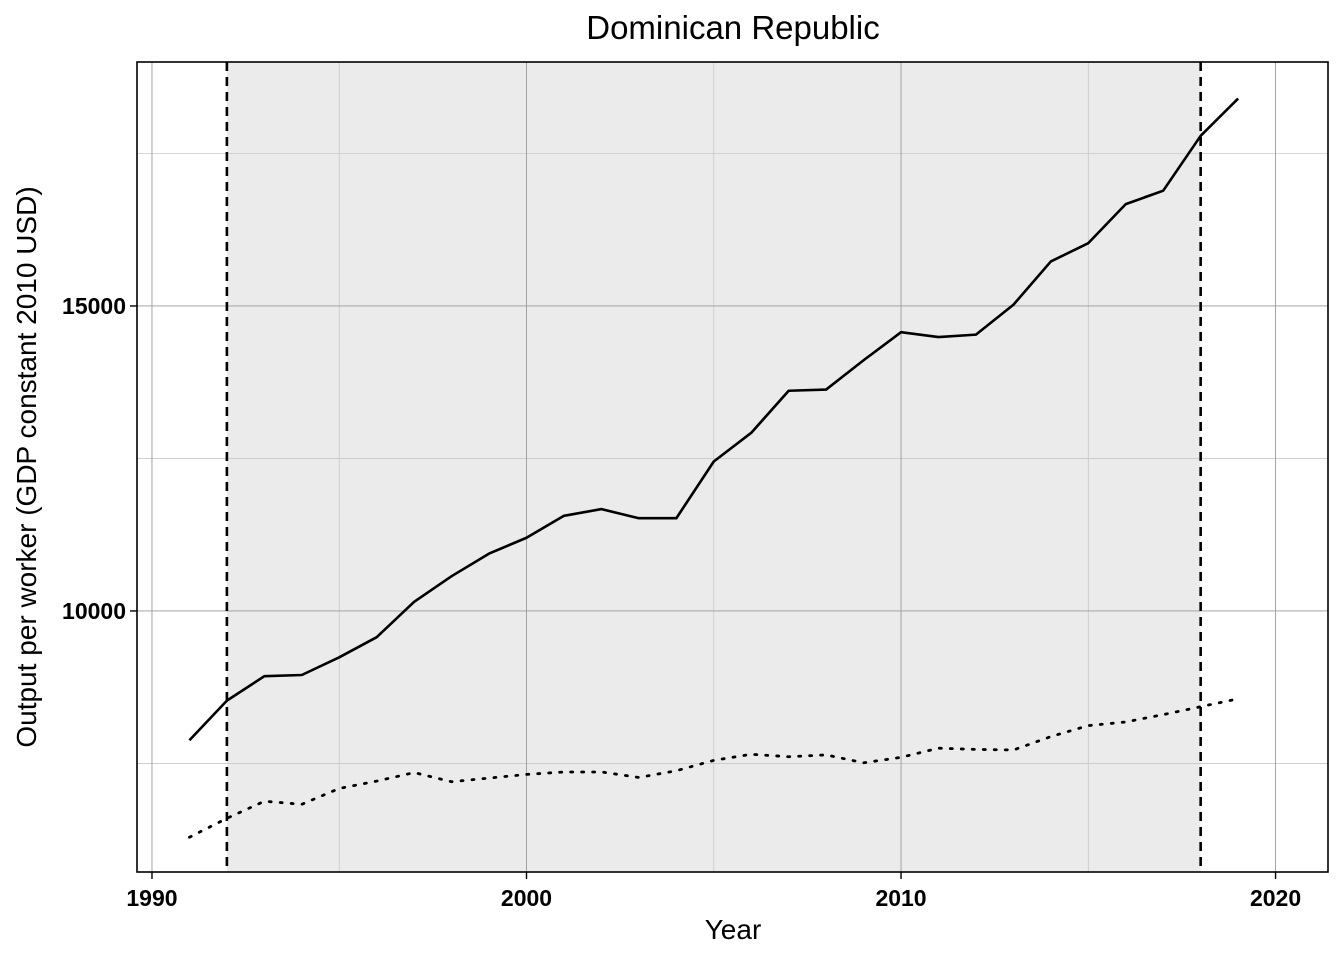  I want to click on x-axis-label: Year, so click(733, 929).